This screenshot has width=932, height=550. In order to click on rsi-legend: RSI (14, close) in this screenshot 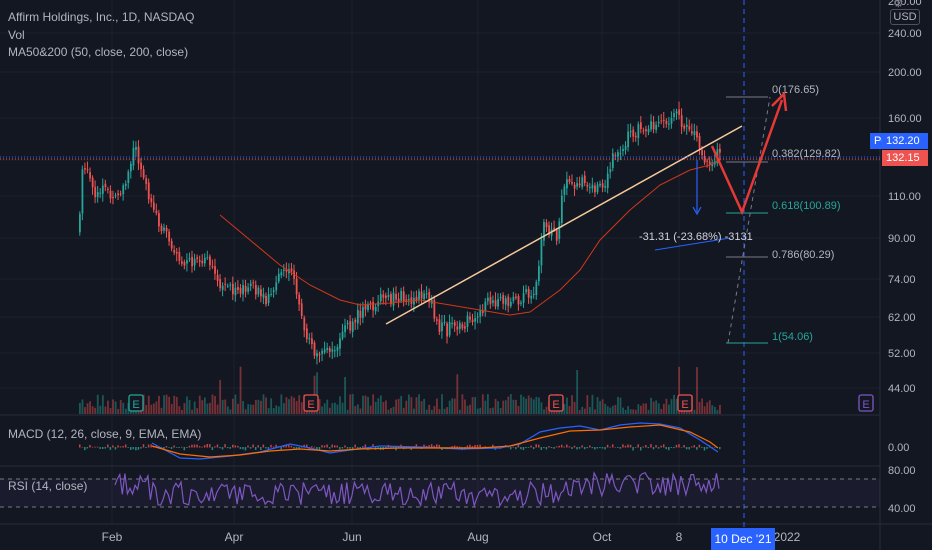, I will do `click(48, 486)`.